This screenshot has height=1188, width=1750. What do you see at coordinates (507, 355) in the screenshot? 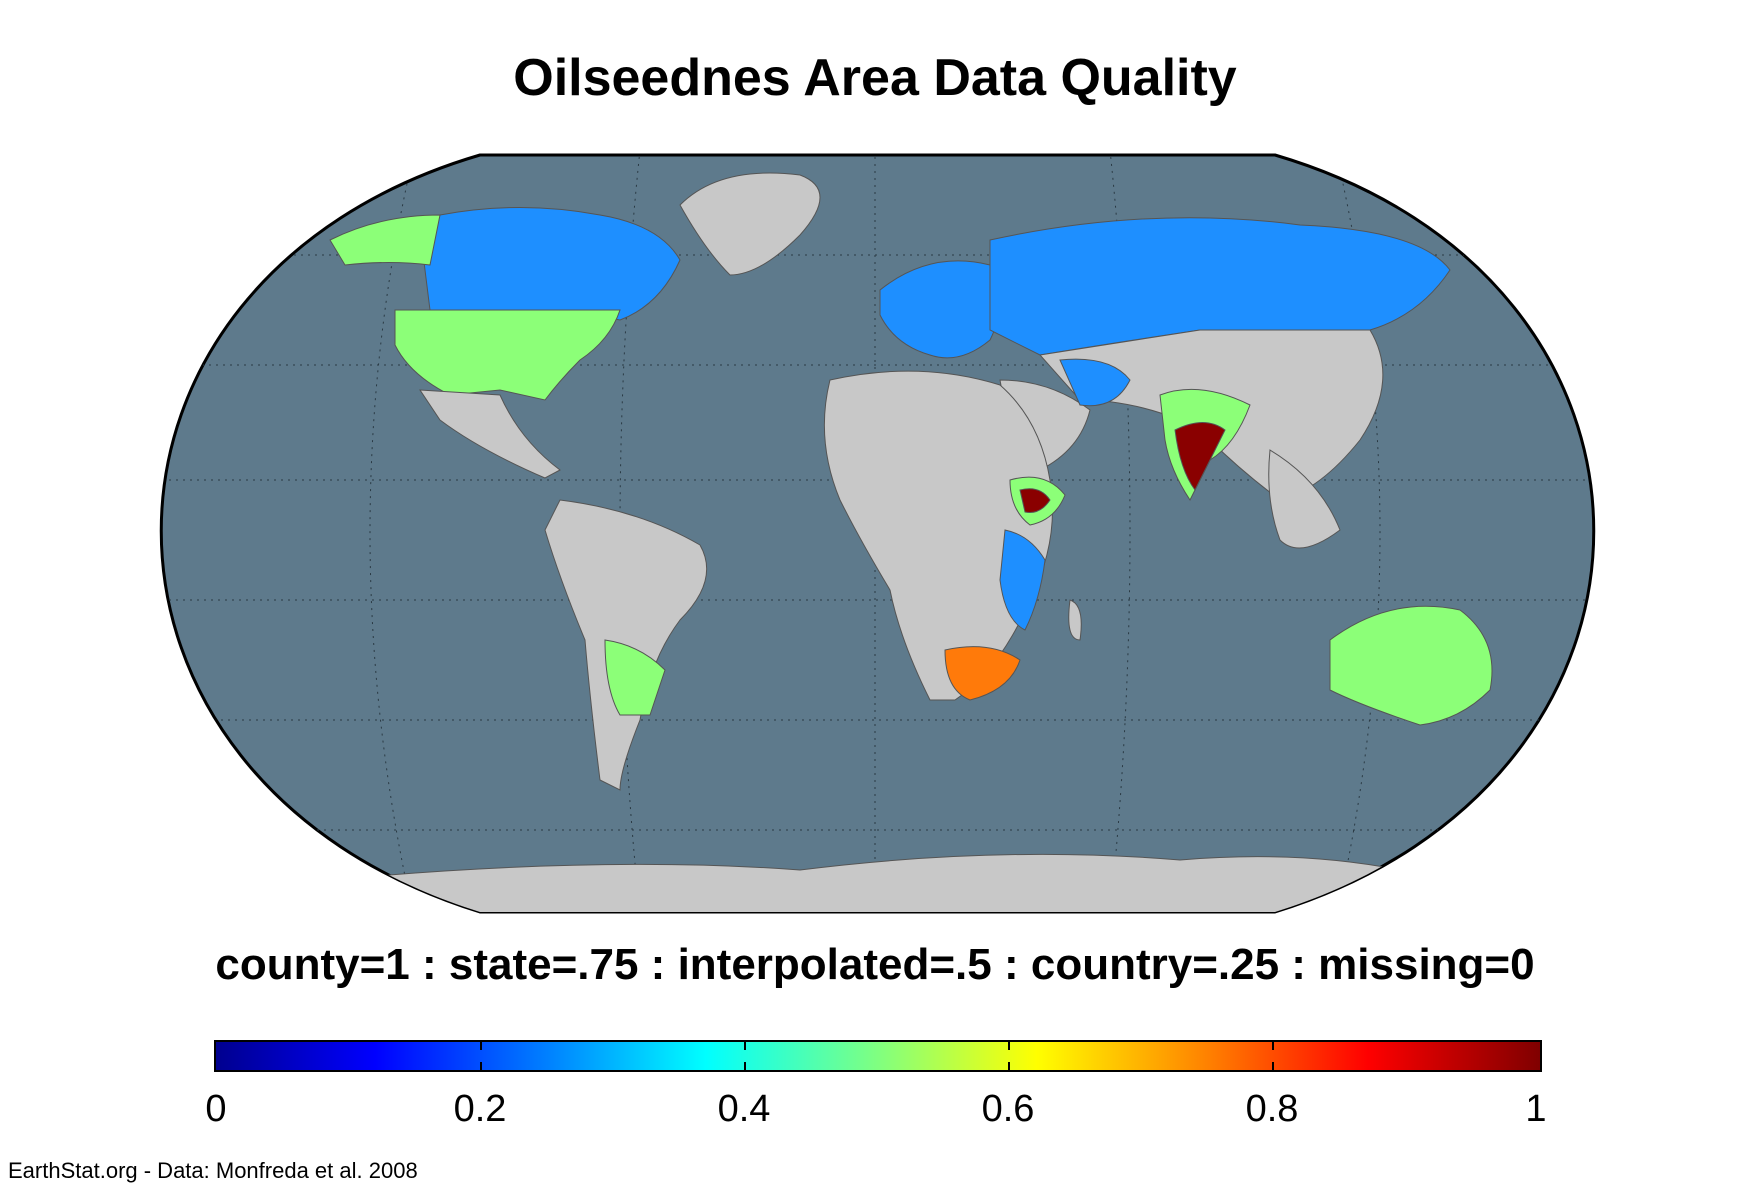
I see `region-united-states` at bounding box center [507, 355].